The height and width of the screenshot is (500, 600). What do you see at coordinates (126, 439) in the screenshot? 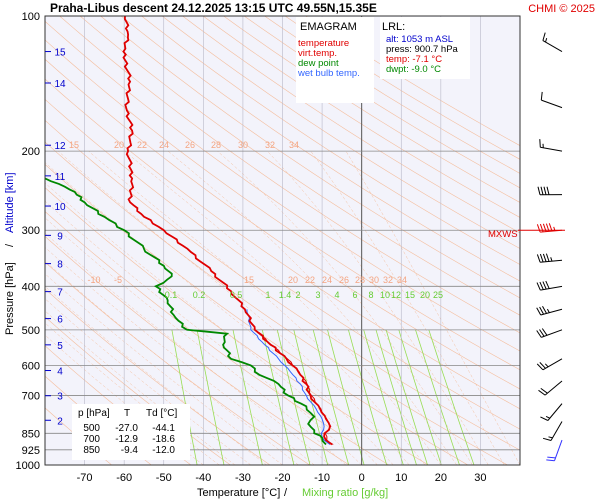
I see `table-cell-t: -12.9` at bounding box center [126, 439].